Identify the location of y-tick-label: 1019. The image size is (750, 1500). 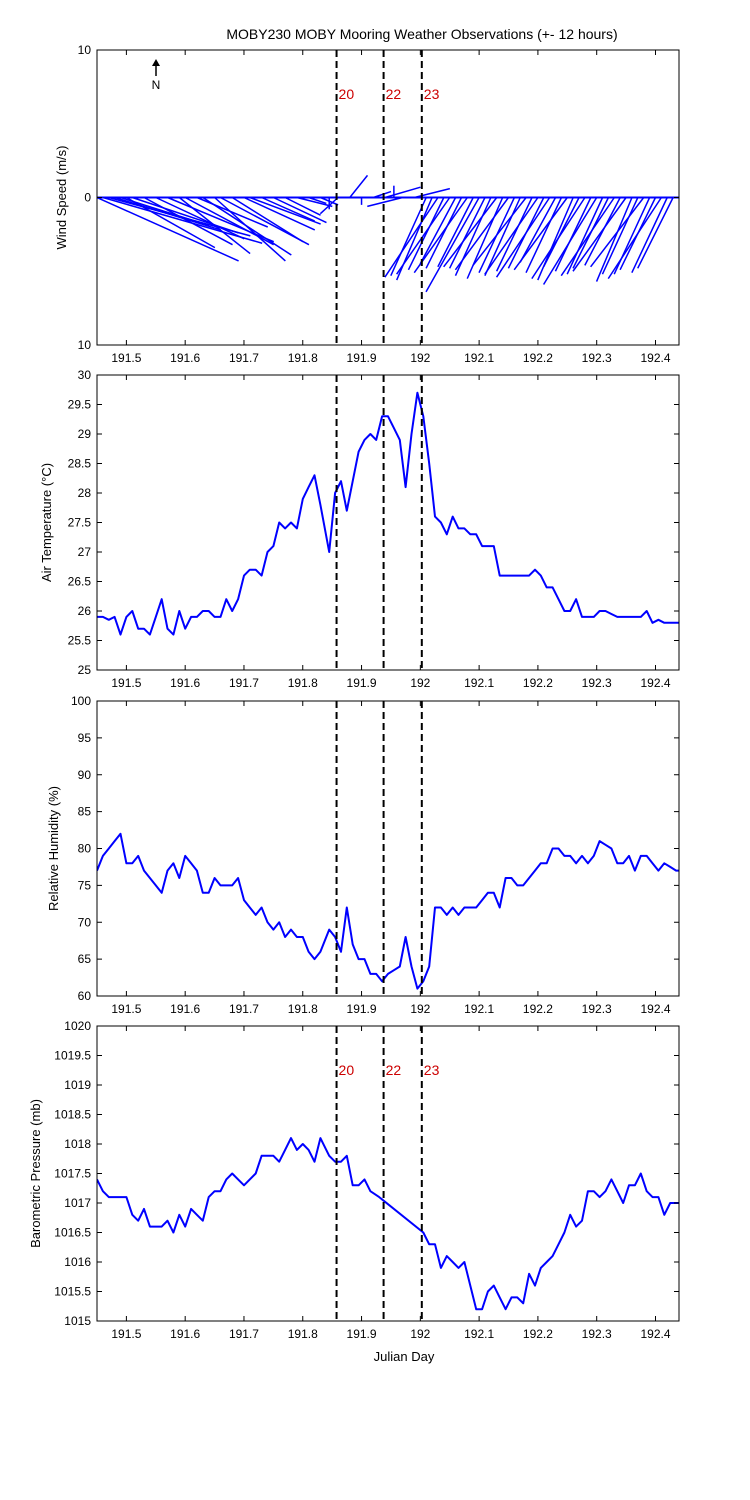
(77, 1085).